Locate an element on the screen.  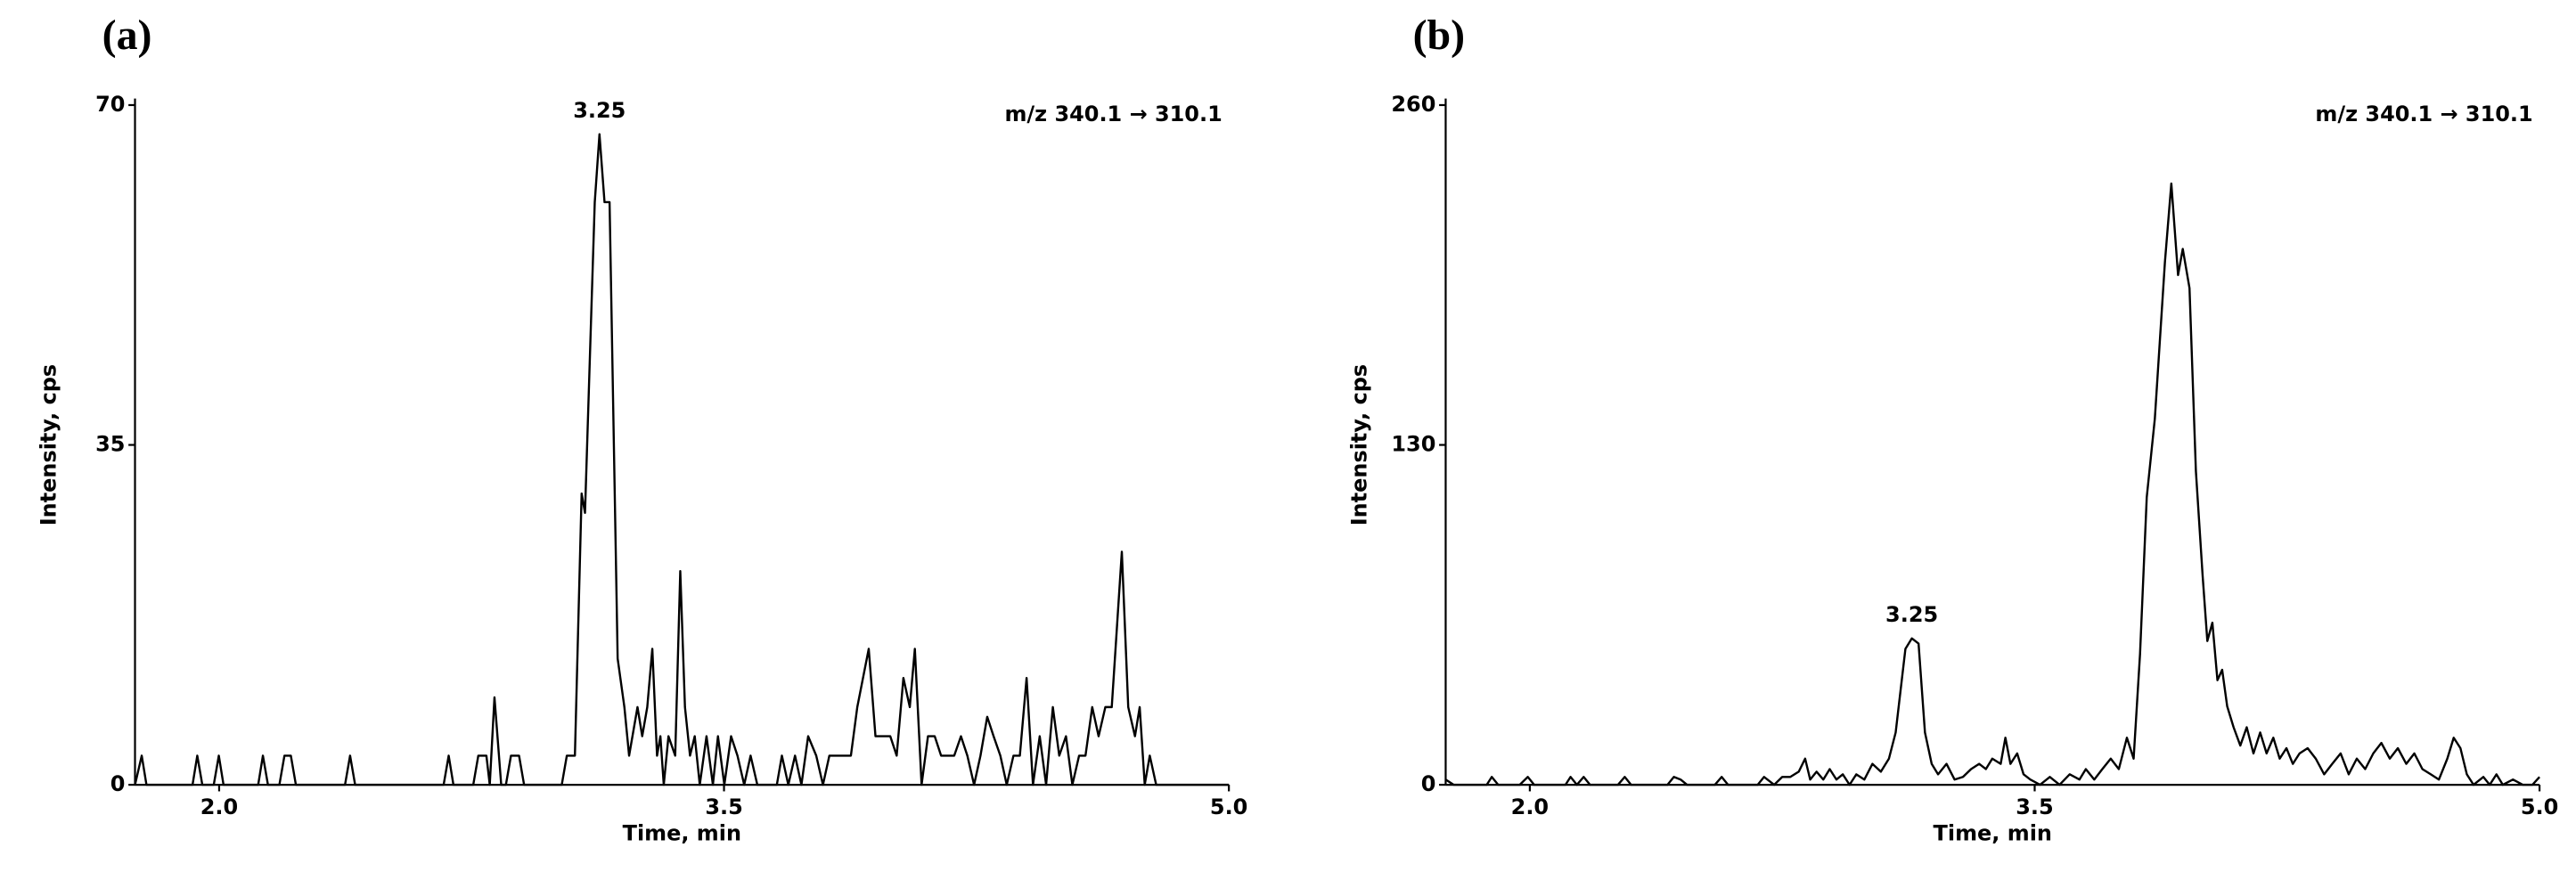
y-tick-label: 70 is located at coordinates (110, 104).